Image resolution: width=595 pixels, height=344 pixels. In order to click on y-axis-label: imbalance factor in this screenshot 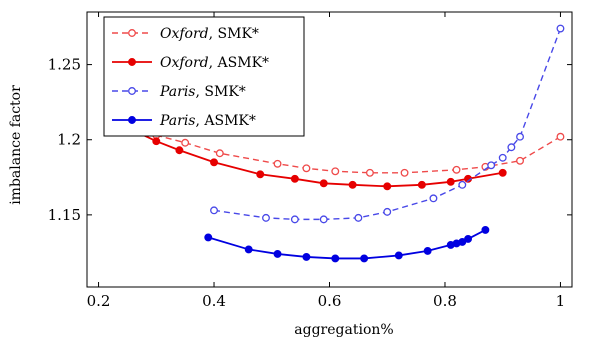, I will do `click(16, 145)`.